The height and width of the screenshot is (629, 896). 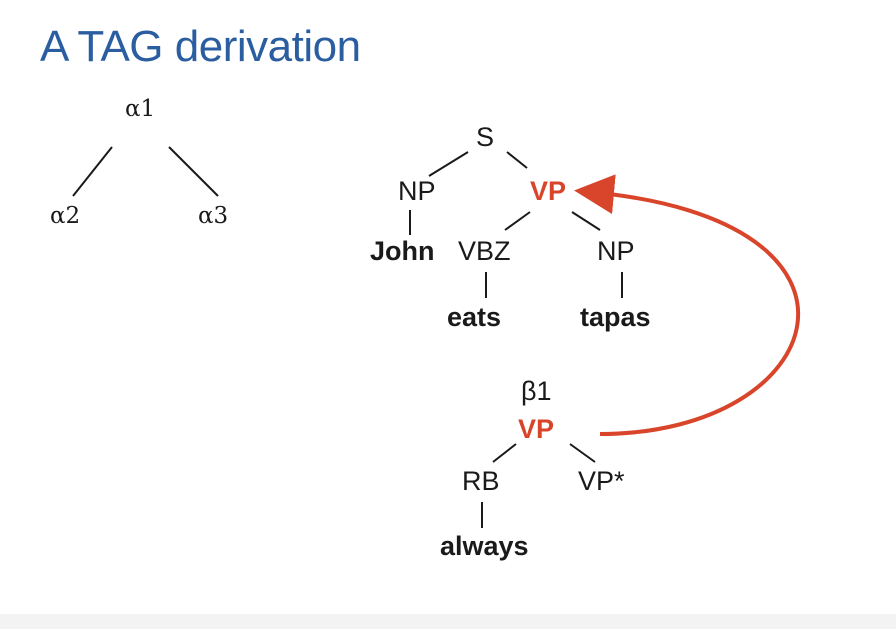 What do you see at coordinates (193, 171) in the screenshot?
I see `edge-alpha1-alpha3` at bounding box center [193, 171].